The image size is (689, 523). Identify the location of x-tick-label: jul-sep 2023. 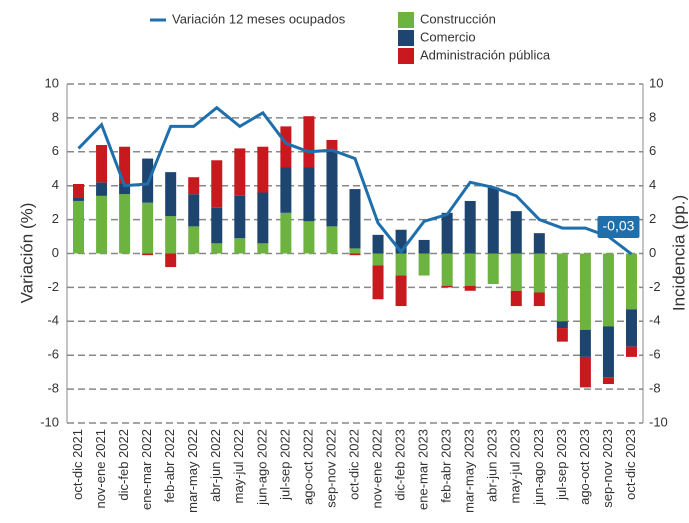
(561, 465).